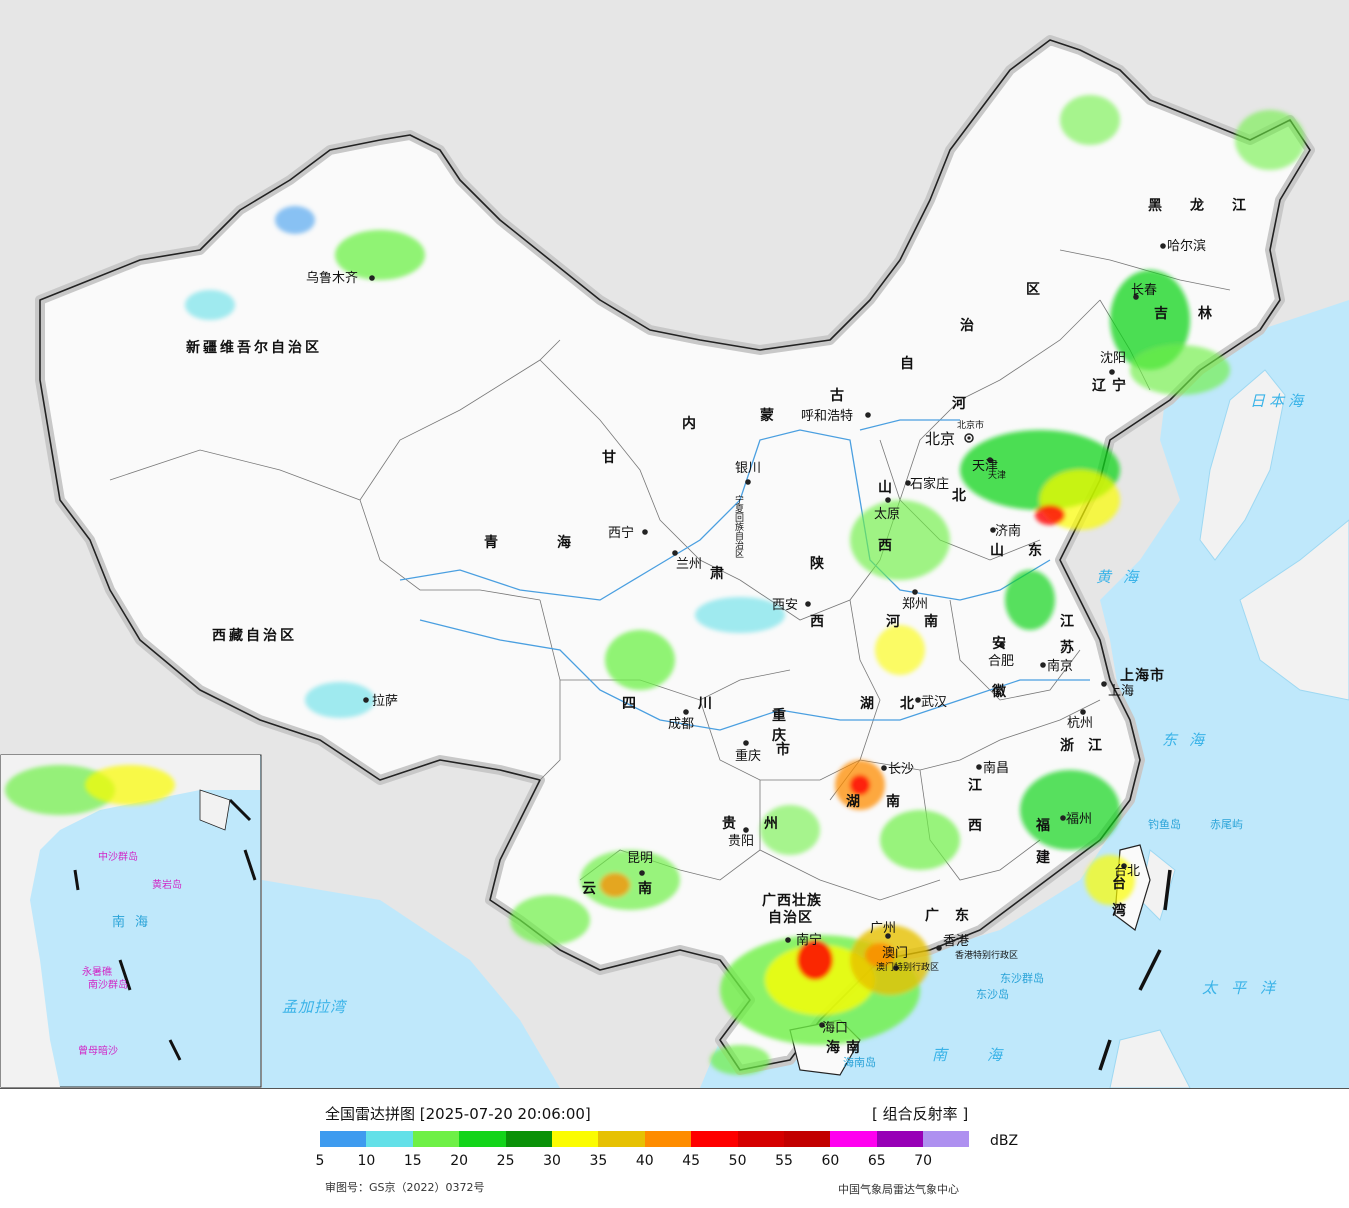  Describe the element at coordinates (320, 1161) in the screenshot. I see `legend-tick-label: 5` at that location.